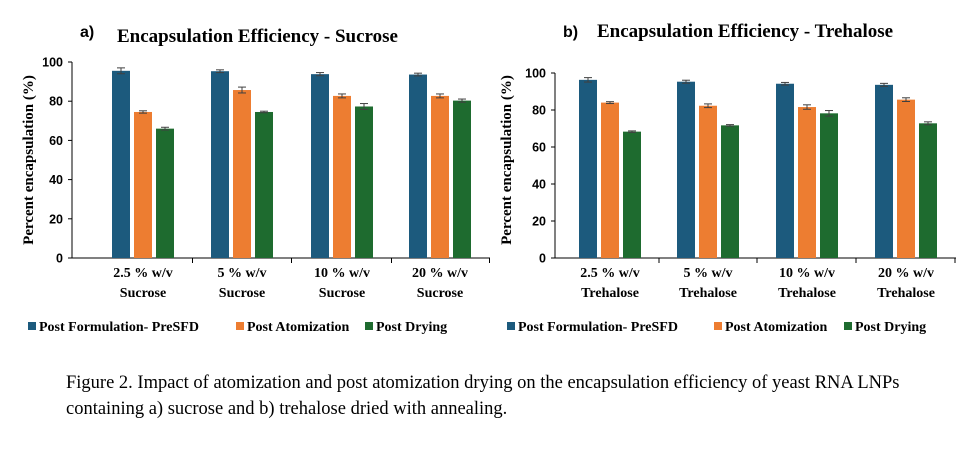 The width and height of the screenshot is (972, 451). What do you see at coordinates (29, 160) in the screenshot?
I see `p1-y-axis-label: Percent encapsulation (%)` at bounding box center [29, 160].